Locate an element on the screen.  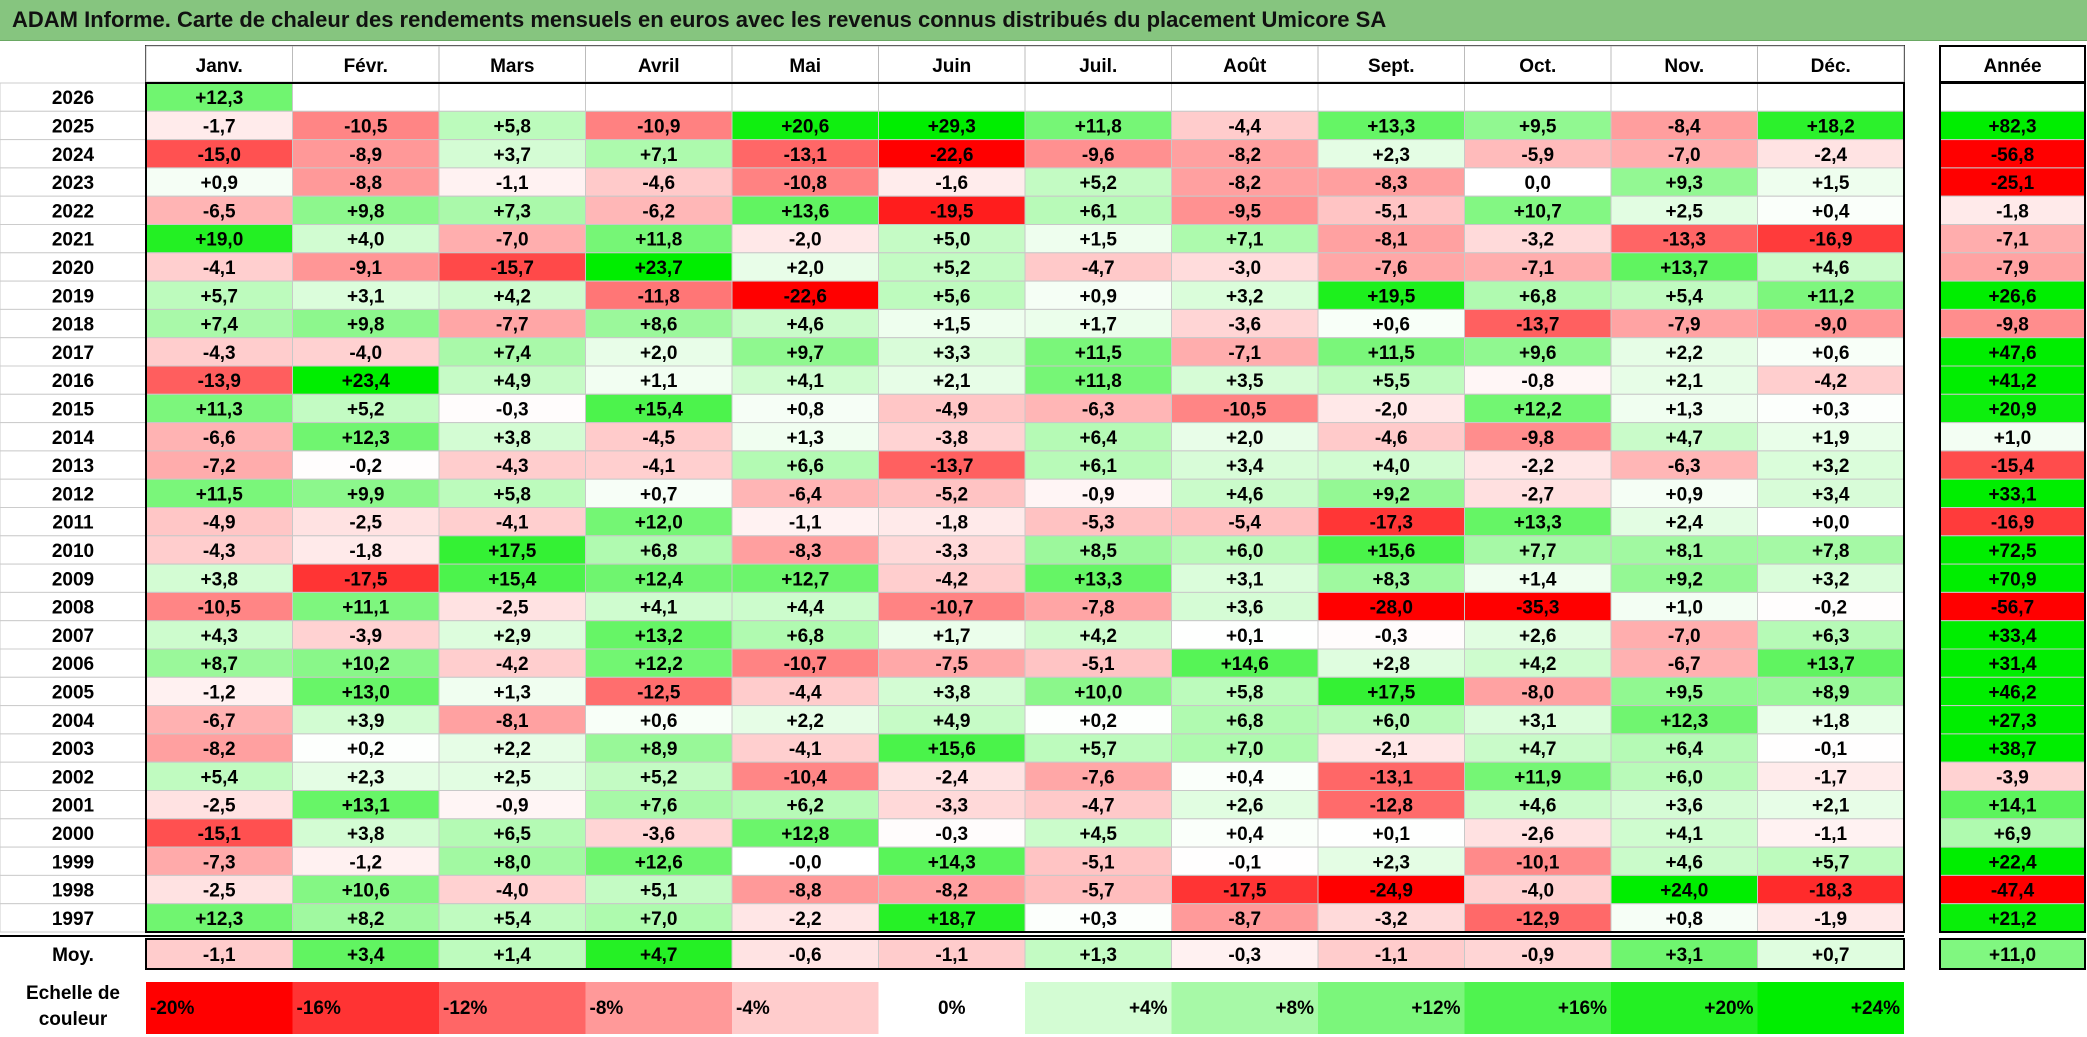
heatmap-cell-value: -7,7 is located at coordinates (512, 325).